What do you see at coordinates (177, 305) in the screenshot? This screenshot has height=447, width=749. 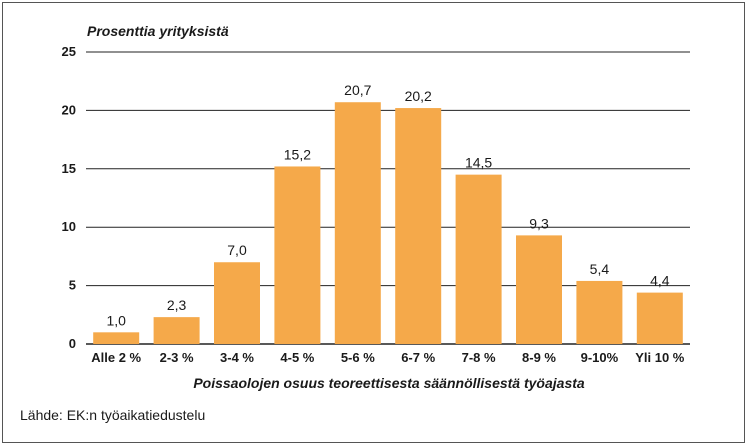 I see `value-label: 2,3` at bounding box center [177, 305].